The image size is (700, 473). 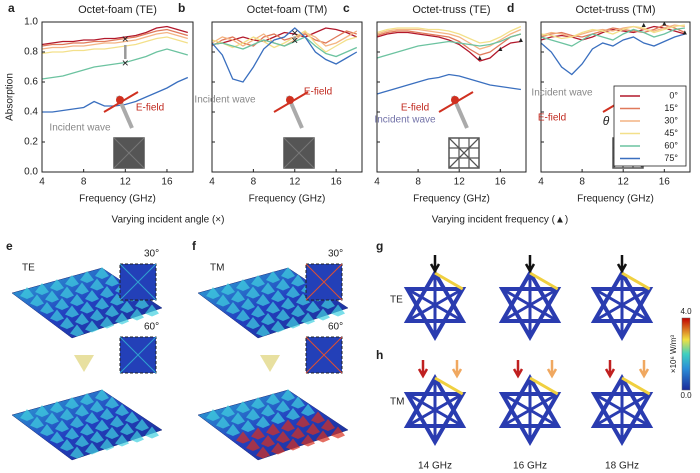 What do you see at coordinates (10, 97) in the screenshot?
I see `y-axis-label: Absorption` at bounding box center [10, 97].